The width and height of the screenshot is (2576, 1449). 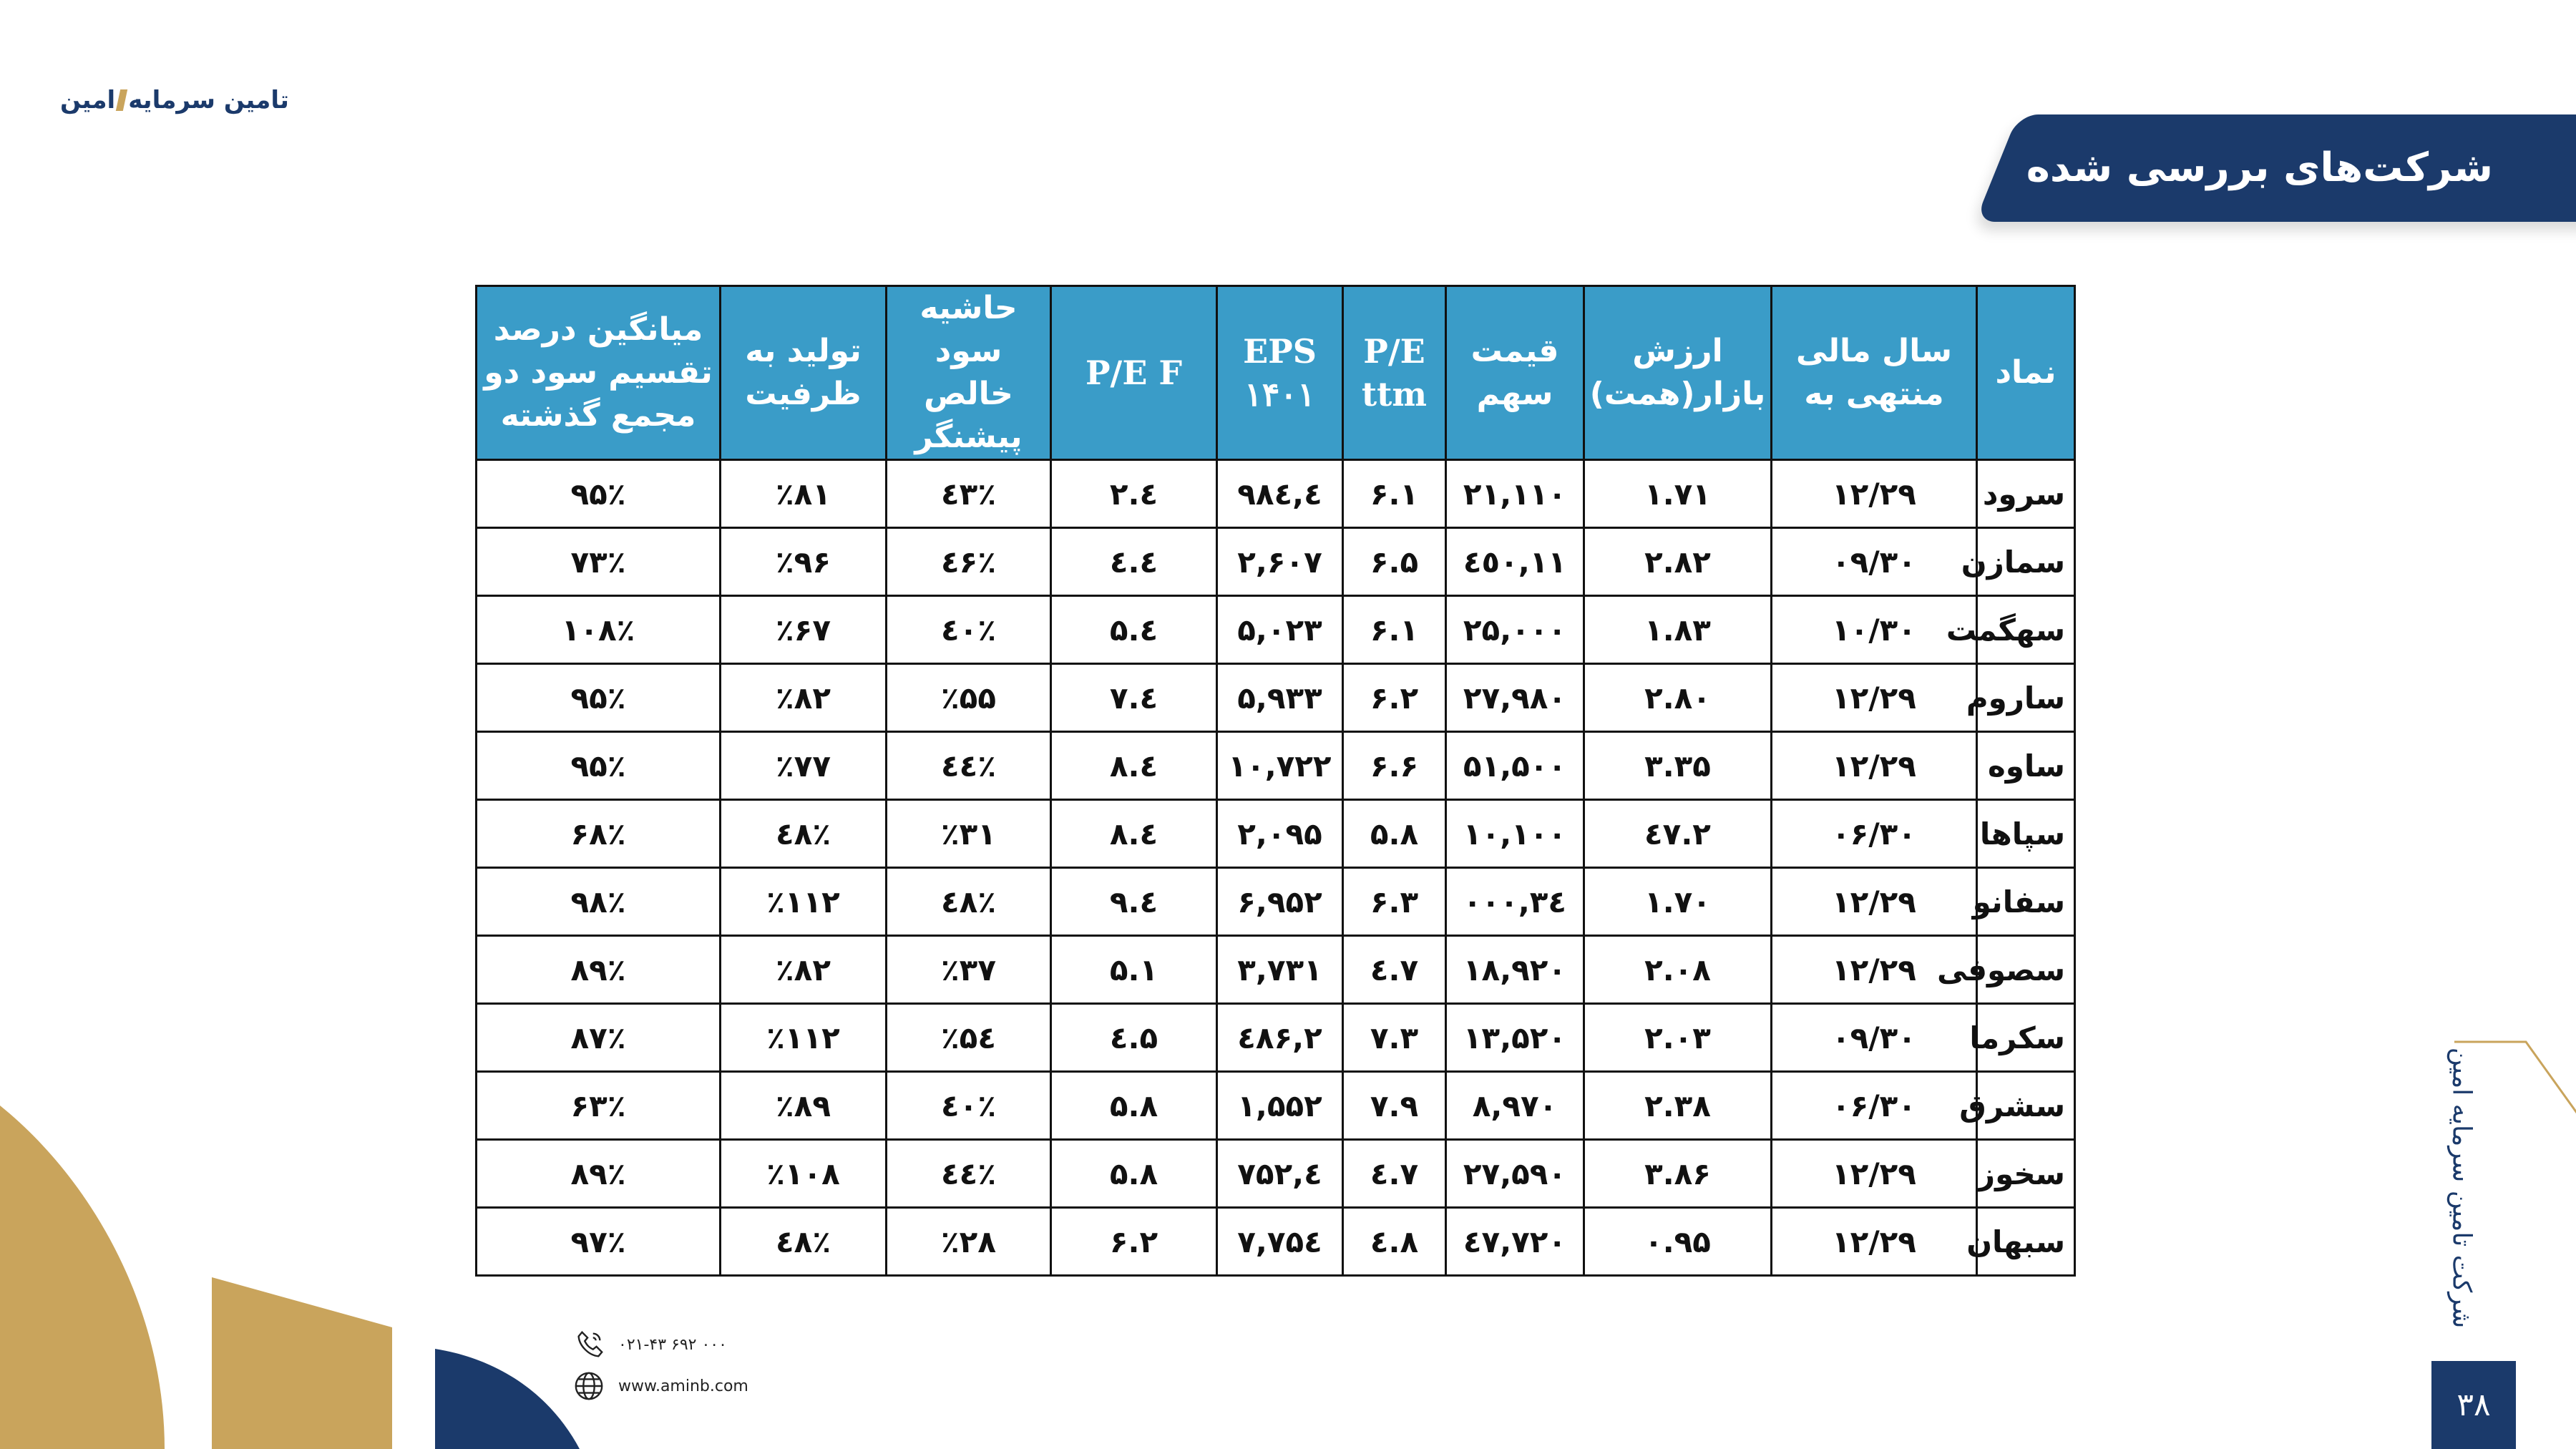 What do you see at coordinates (1394, 373) in the screenshot?
I see `table-header-cell: P/E ttm` at bounding box center [1394, 373].